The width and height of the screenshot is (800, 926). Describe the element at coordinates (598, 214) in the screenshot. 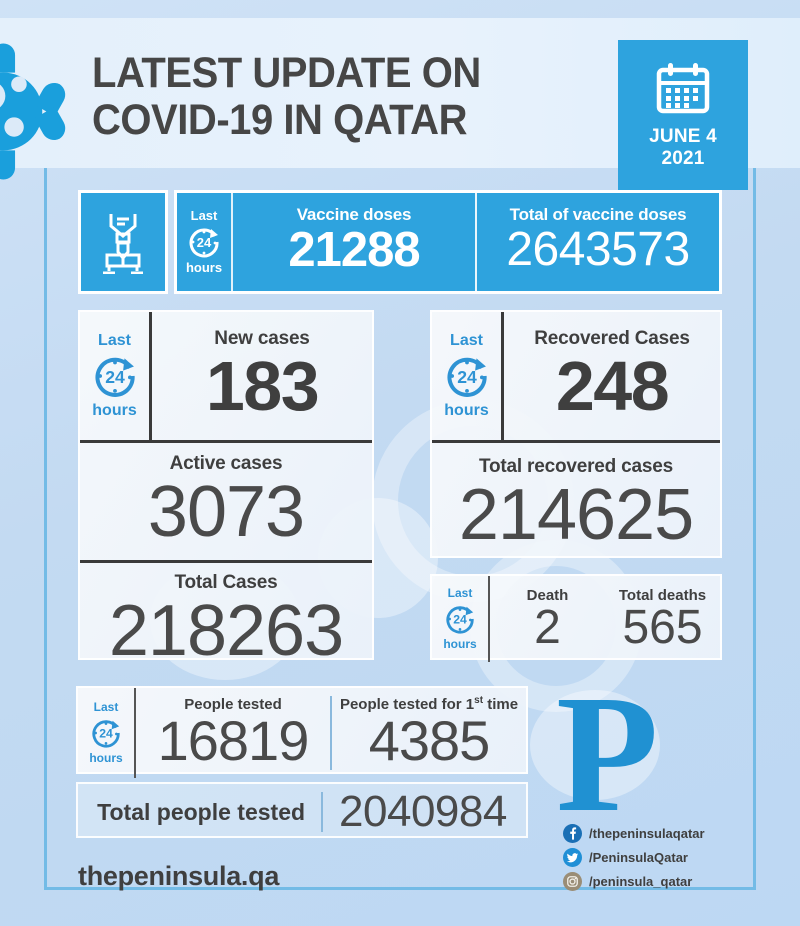

I see `total-vaccine-doses-label: Total of vaccine doses` at that location.